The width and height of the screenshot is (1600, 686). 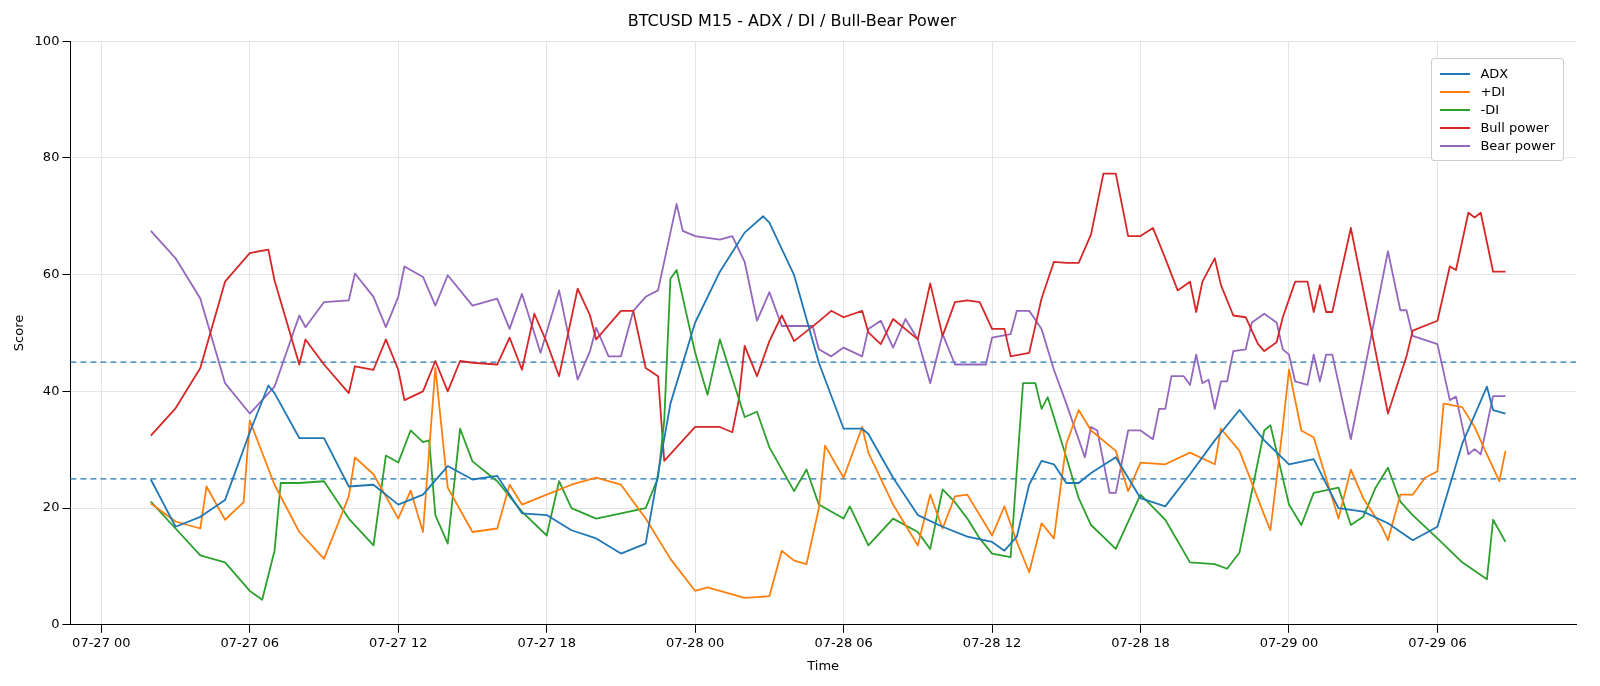 What do you see at coordinates (1489, 109) in the screenshot?
I see `legend-label: -DI` at bounding box center [1489, 109].